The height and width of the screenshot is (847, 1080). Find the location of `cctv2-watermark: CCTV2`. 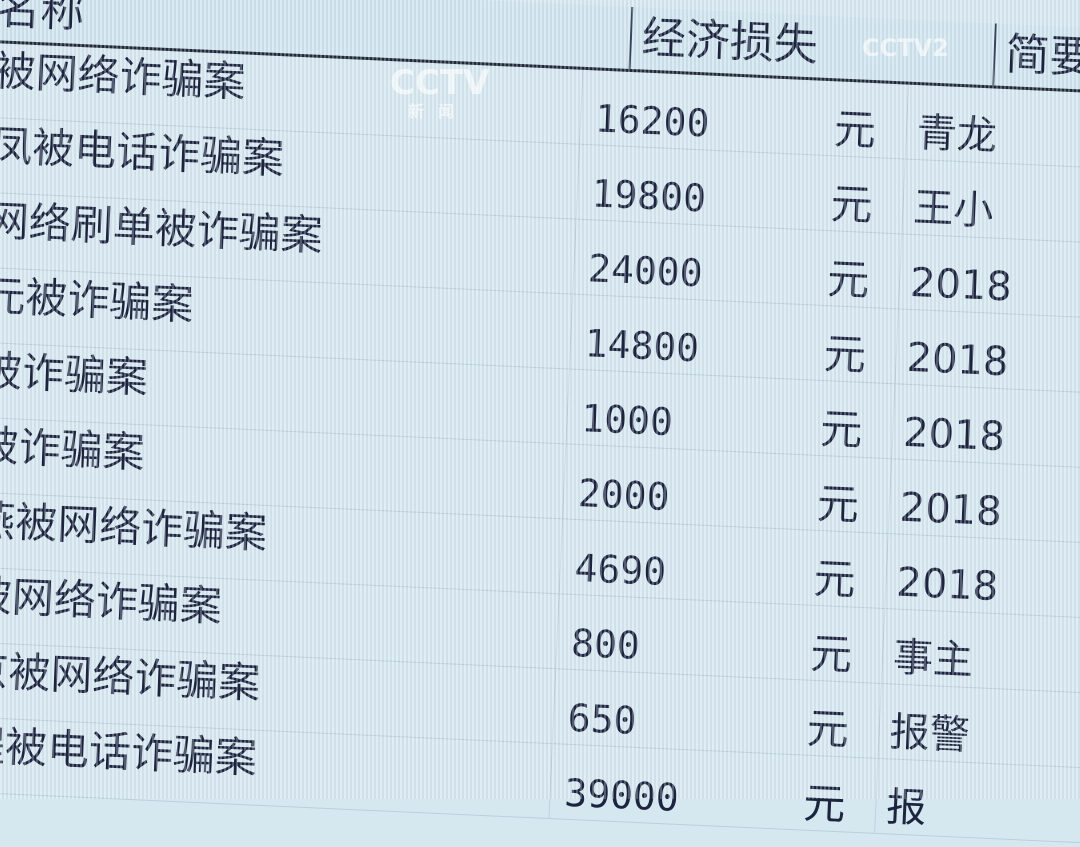

cctv2-watermark: CCTV2 is located at coordinates (905, 48).